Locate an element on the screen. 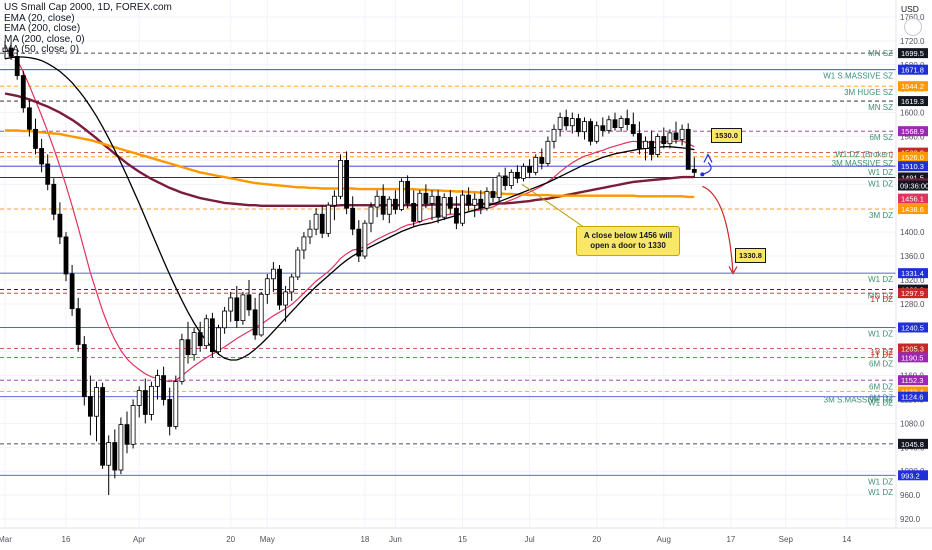 This screenshot has height=550, width=932. level-label: W1 S.MASSIVE SZ is located at coordinates (858, 76).